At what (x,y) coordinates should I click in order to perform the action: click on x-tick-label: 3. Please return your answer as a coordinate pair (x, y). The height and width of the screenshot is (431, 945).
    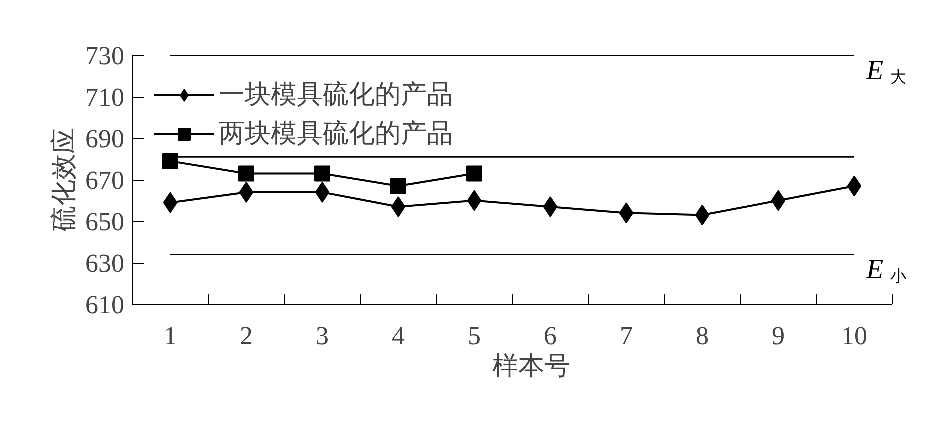
    Looking at the image, I should click on (322, 336).